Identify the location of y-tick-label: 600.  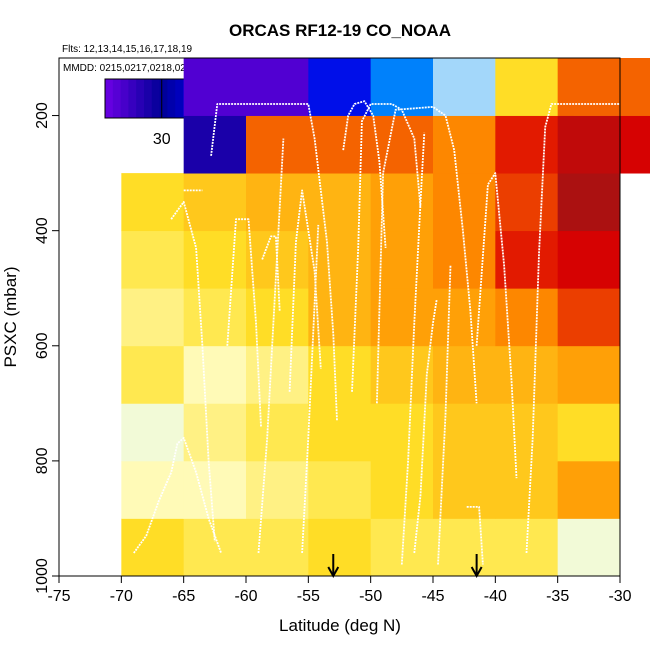
(42, 345).